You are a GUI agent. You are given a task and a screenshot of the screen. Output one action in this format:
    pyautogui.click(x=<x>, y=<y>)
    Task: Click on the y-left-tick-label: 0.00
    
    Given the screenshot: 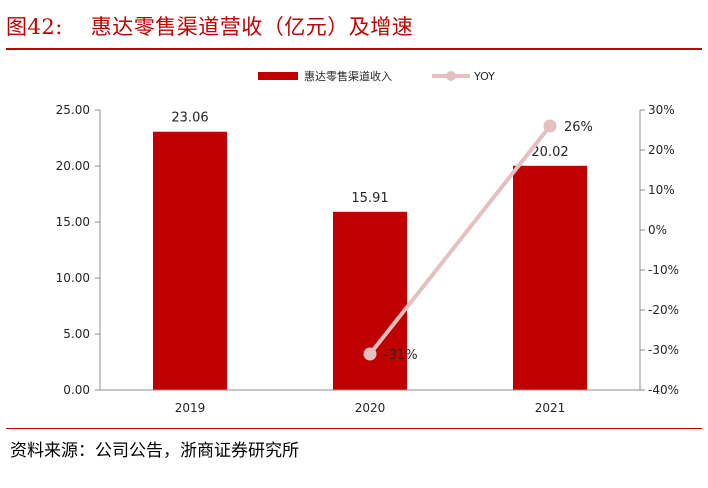 What is the action you would take?
    pyautogui.click(x=76, y=390)
    